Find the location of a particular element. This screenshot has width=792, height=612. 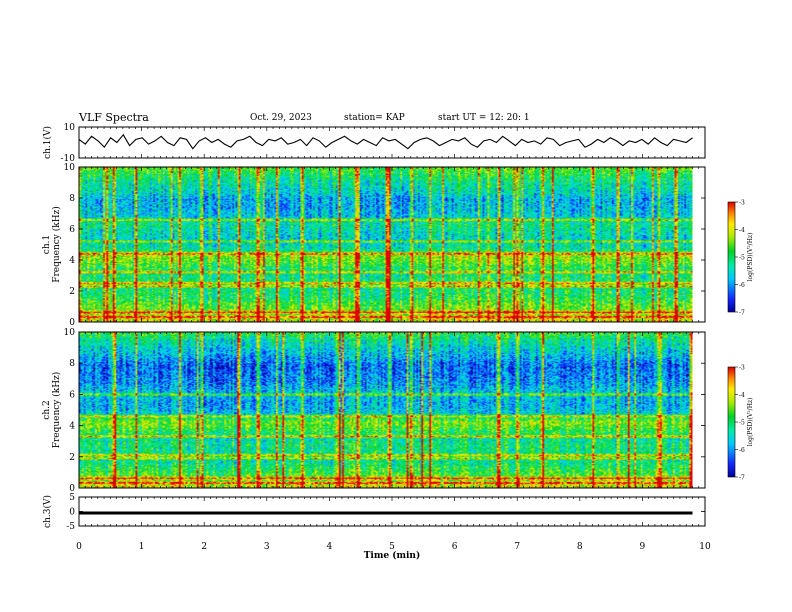

ch2-colorbar-bar is located at coordinates (731, 422).